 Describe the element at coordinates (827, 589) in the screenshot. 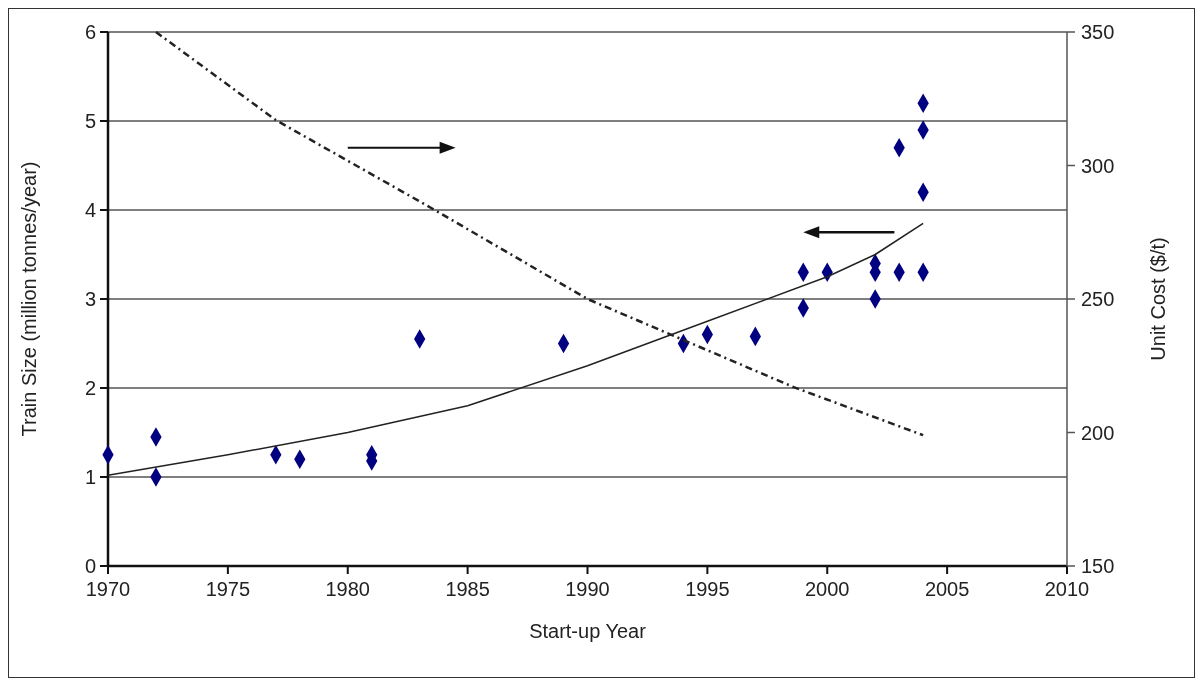

I see `x-tick-label: 2000` at that location.